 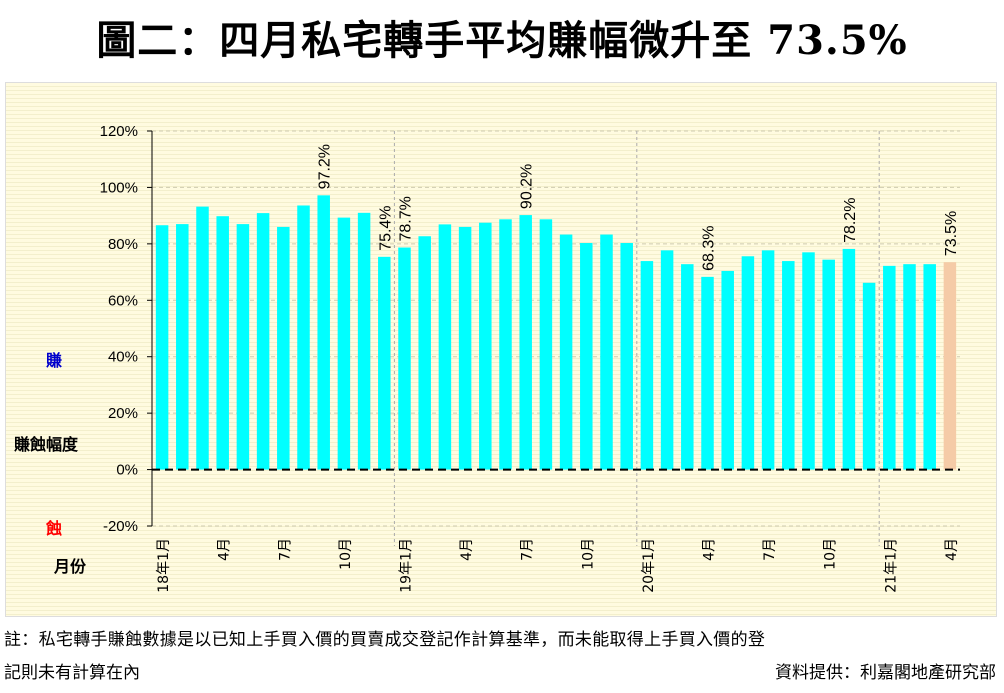 What do you see at coordinates (119, 131) in the screenshot?
I see `y-tick-label: 120%` at bounding box center [119, 131].